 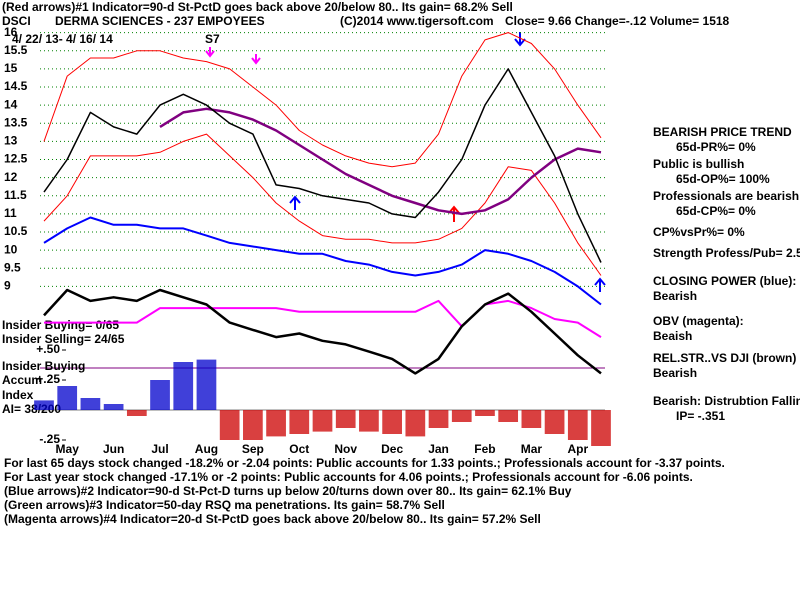 I want to click on x-tick-label: Feb, so click(x=484, y=449).